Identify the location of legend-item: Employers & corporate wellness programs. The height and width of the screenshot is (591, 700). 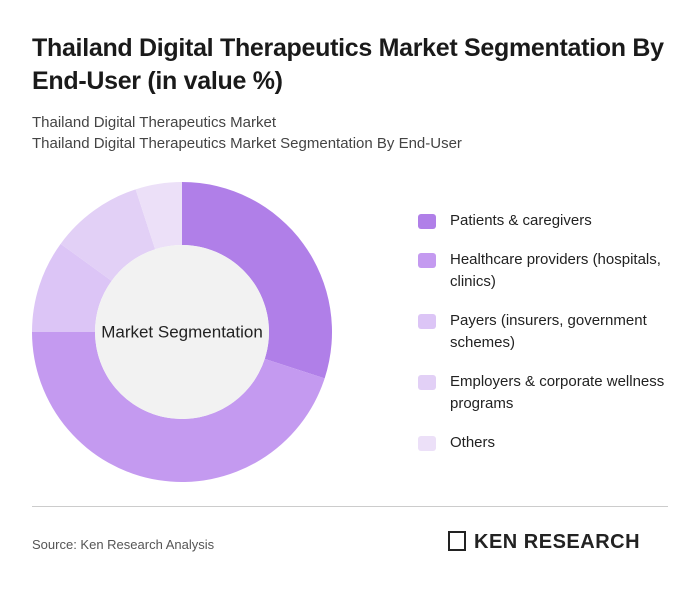
(548, 393).